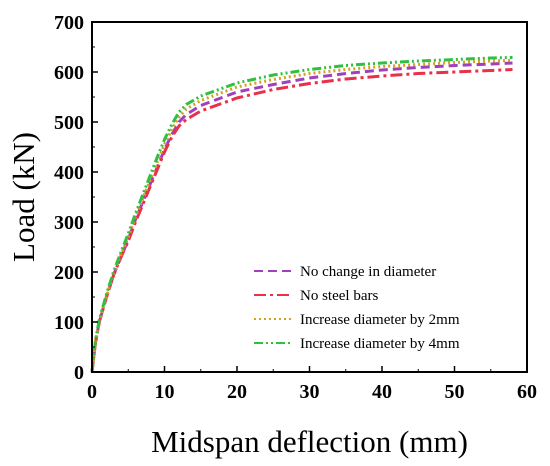 Image resolution: width=550 pixels, height=466 pixels. Describe the element at coordinates (92, 392) in the screenshot. I see `x-tick-label: 0` at that location.